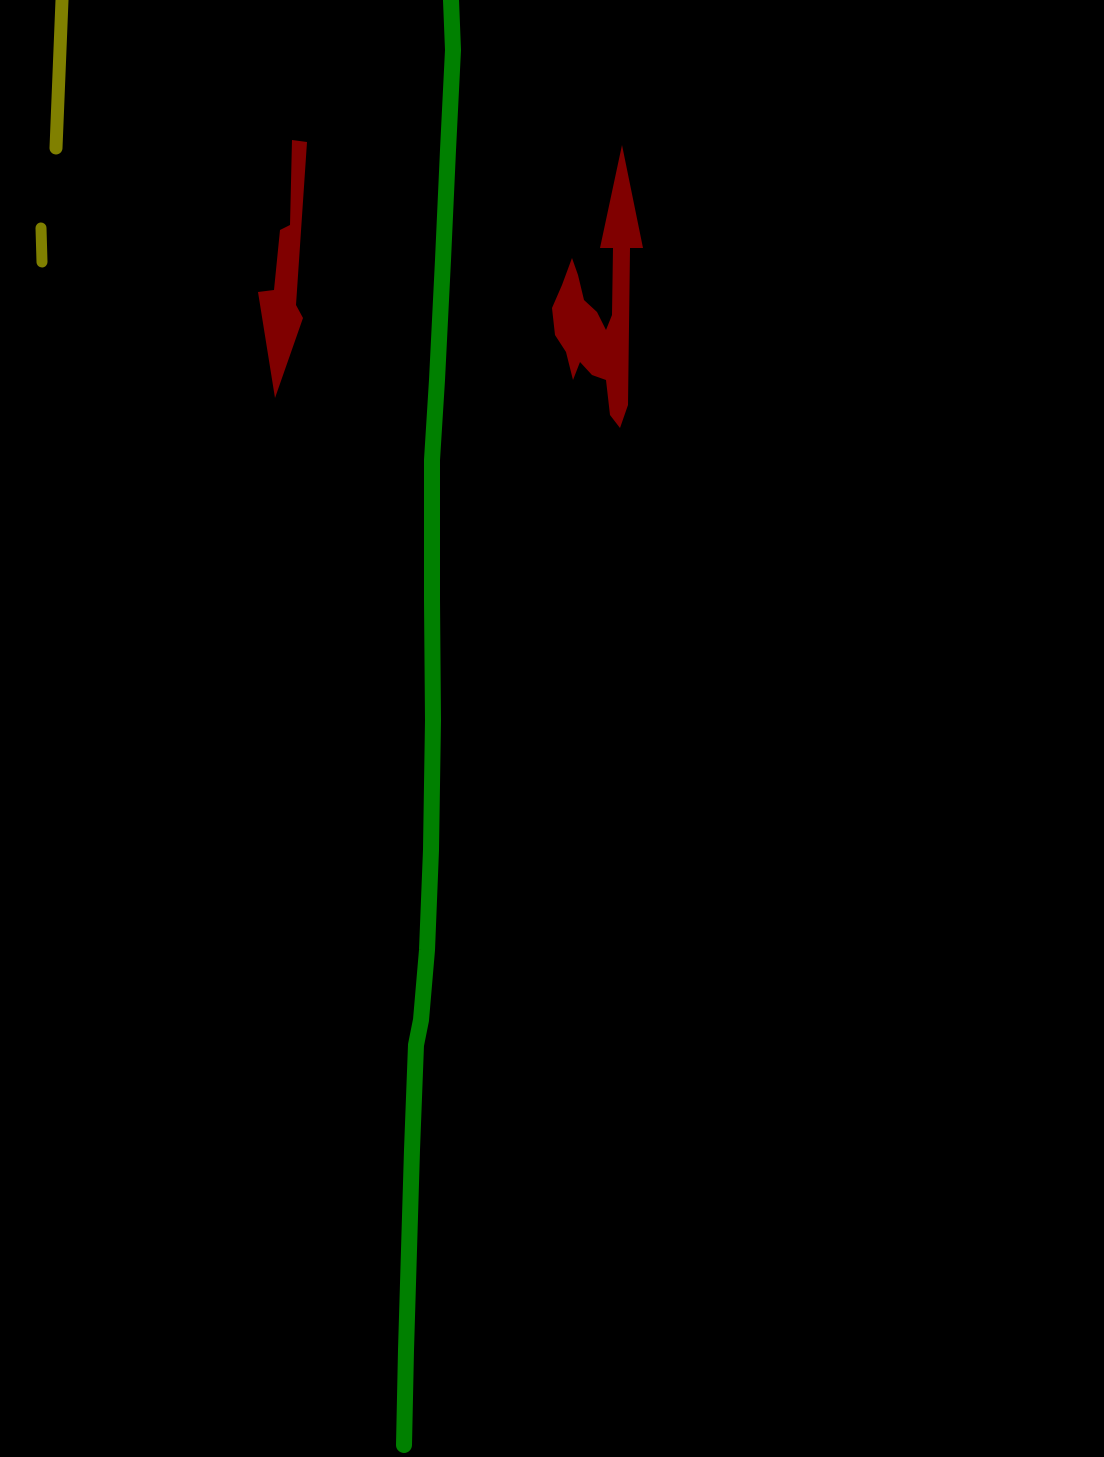 The width and height of the screenshot is (1104, 1457). Describe the element at coordinates (597, 286) in the screenshot. I see `up-left-arrow-marking` at that location.